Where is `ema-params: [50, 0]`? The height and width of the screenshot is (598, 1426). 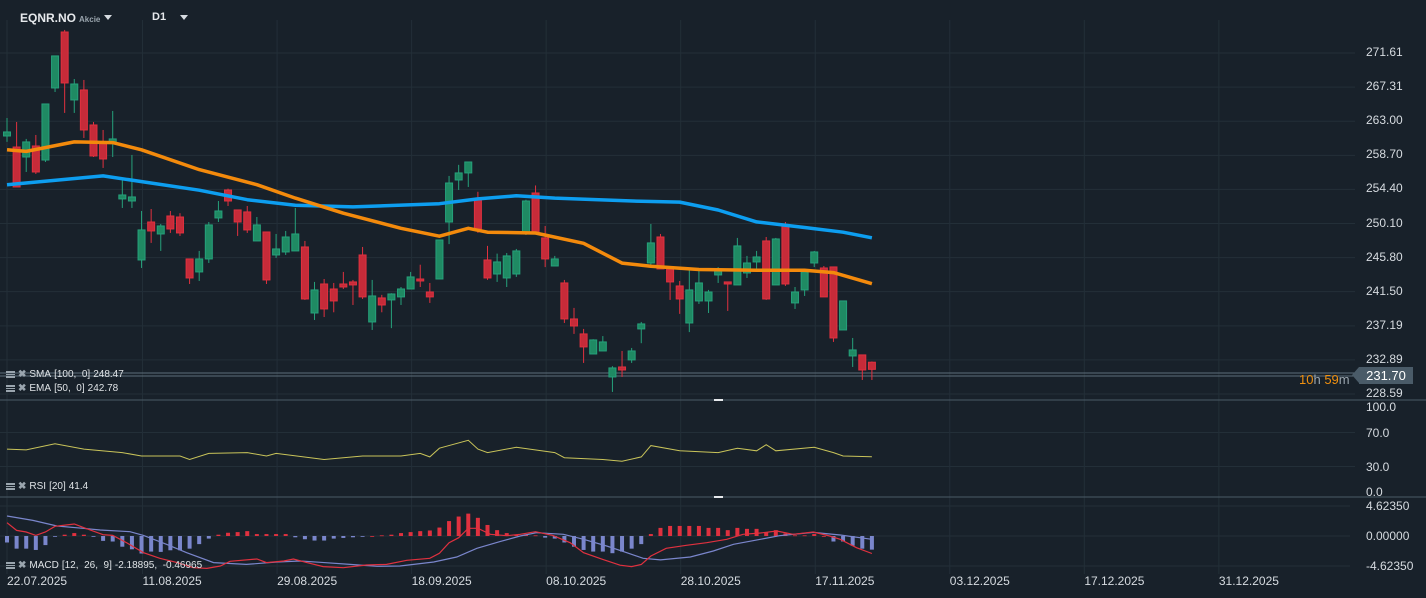 ema-params: [50, 0] is located at coordinates (69, 388).